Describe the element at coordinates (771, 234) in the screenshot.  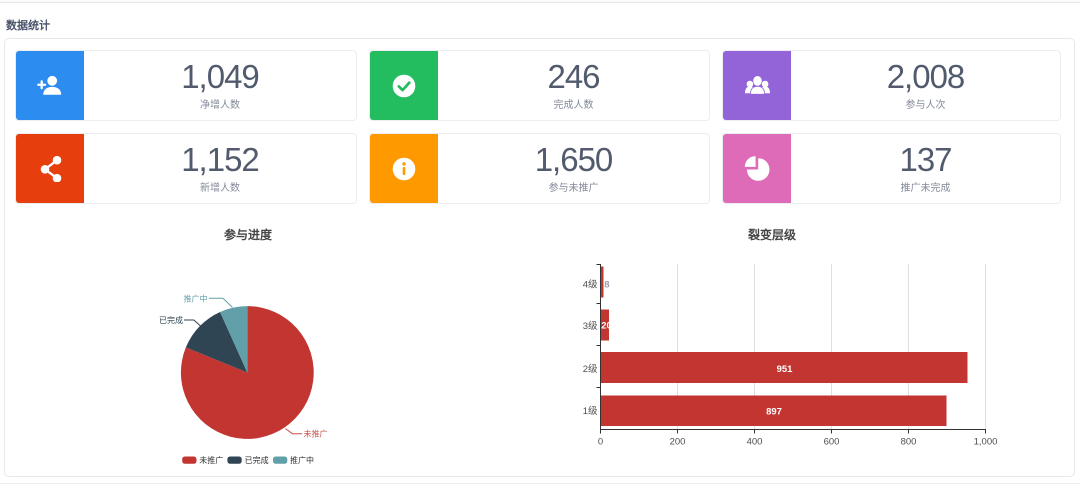
I see `svg-text: 裂变层级` at that location.